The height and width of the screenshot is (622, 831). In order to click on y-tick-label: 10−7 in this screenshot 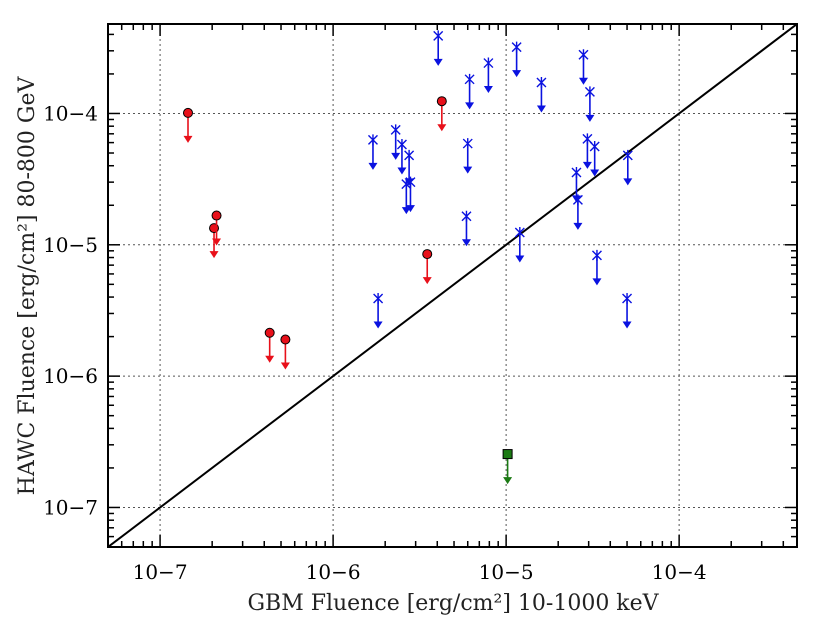, I will do `click(70, 507)`.